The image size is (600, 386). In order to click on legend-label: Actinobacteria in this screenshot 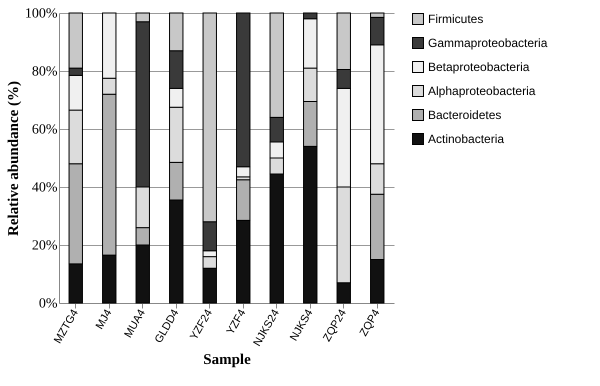, I will do `click(466, 139)`.